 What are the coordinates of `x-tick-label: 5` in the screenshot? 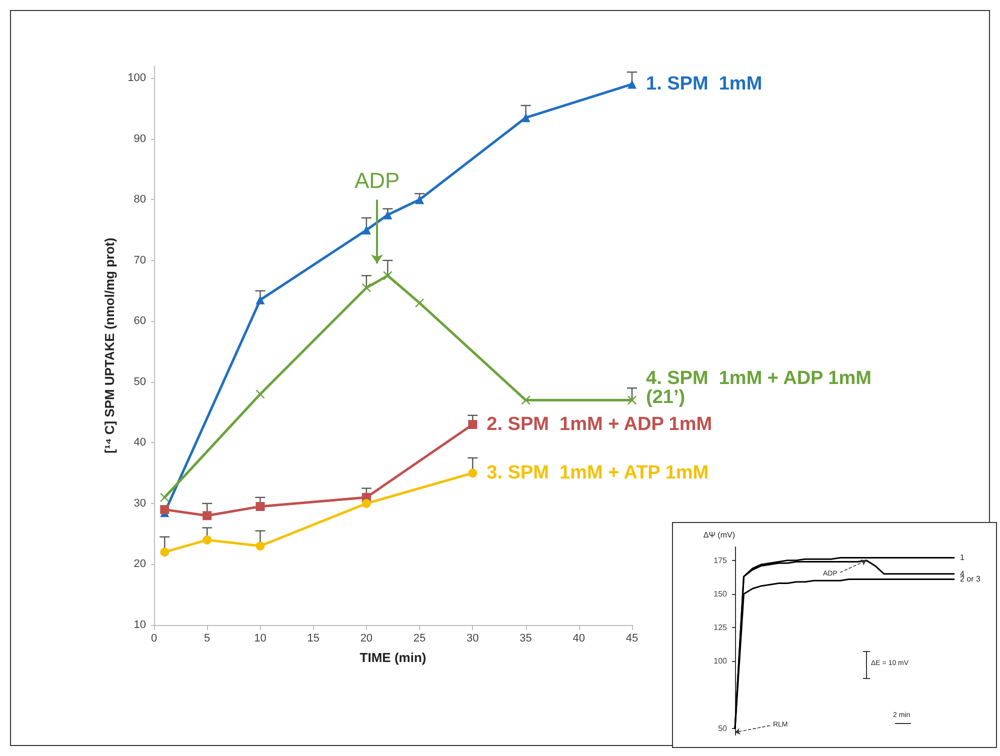 It's located at (207, 638).